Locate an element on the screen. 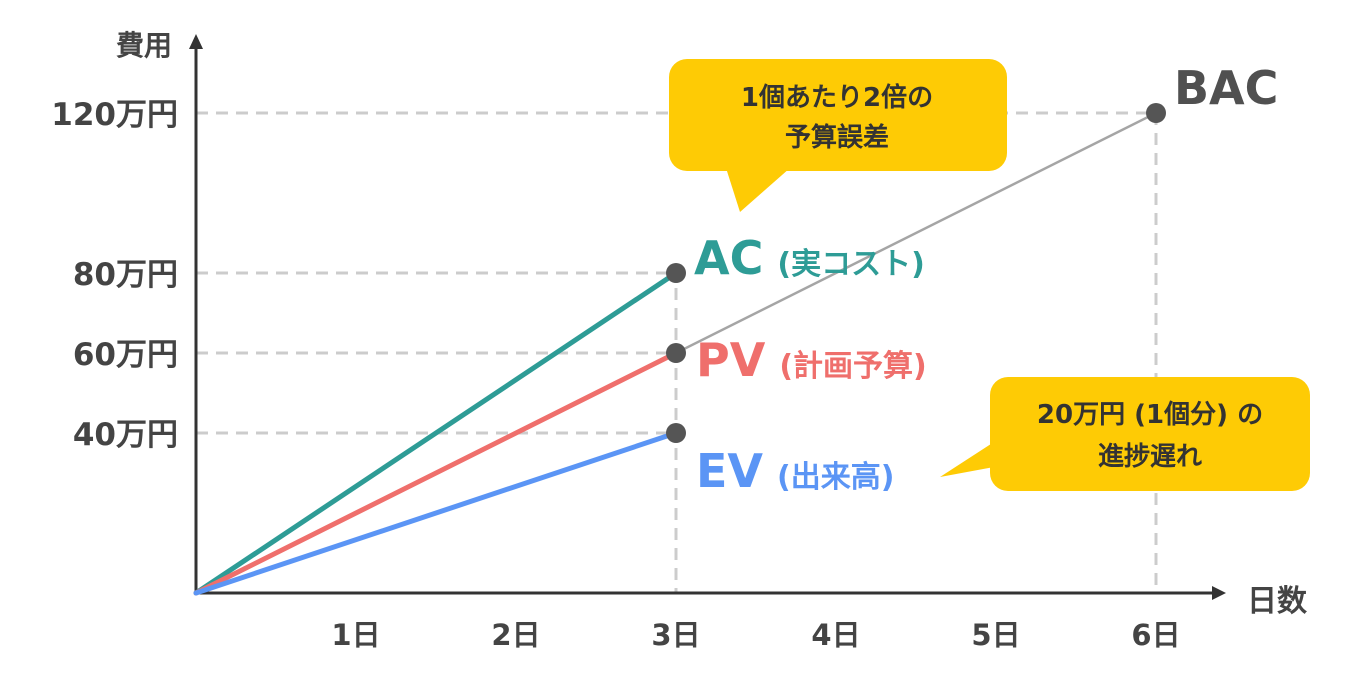  delay-callout-box is located at coordinates (1150, 434).